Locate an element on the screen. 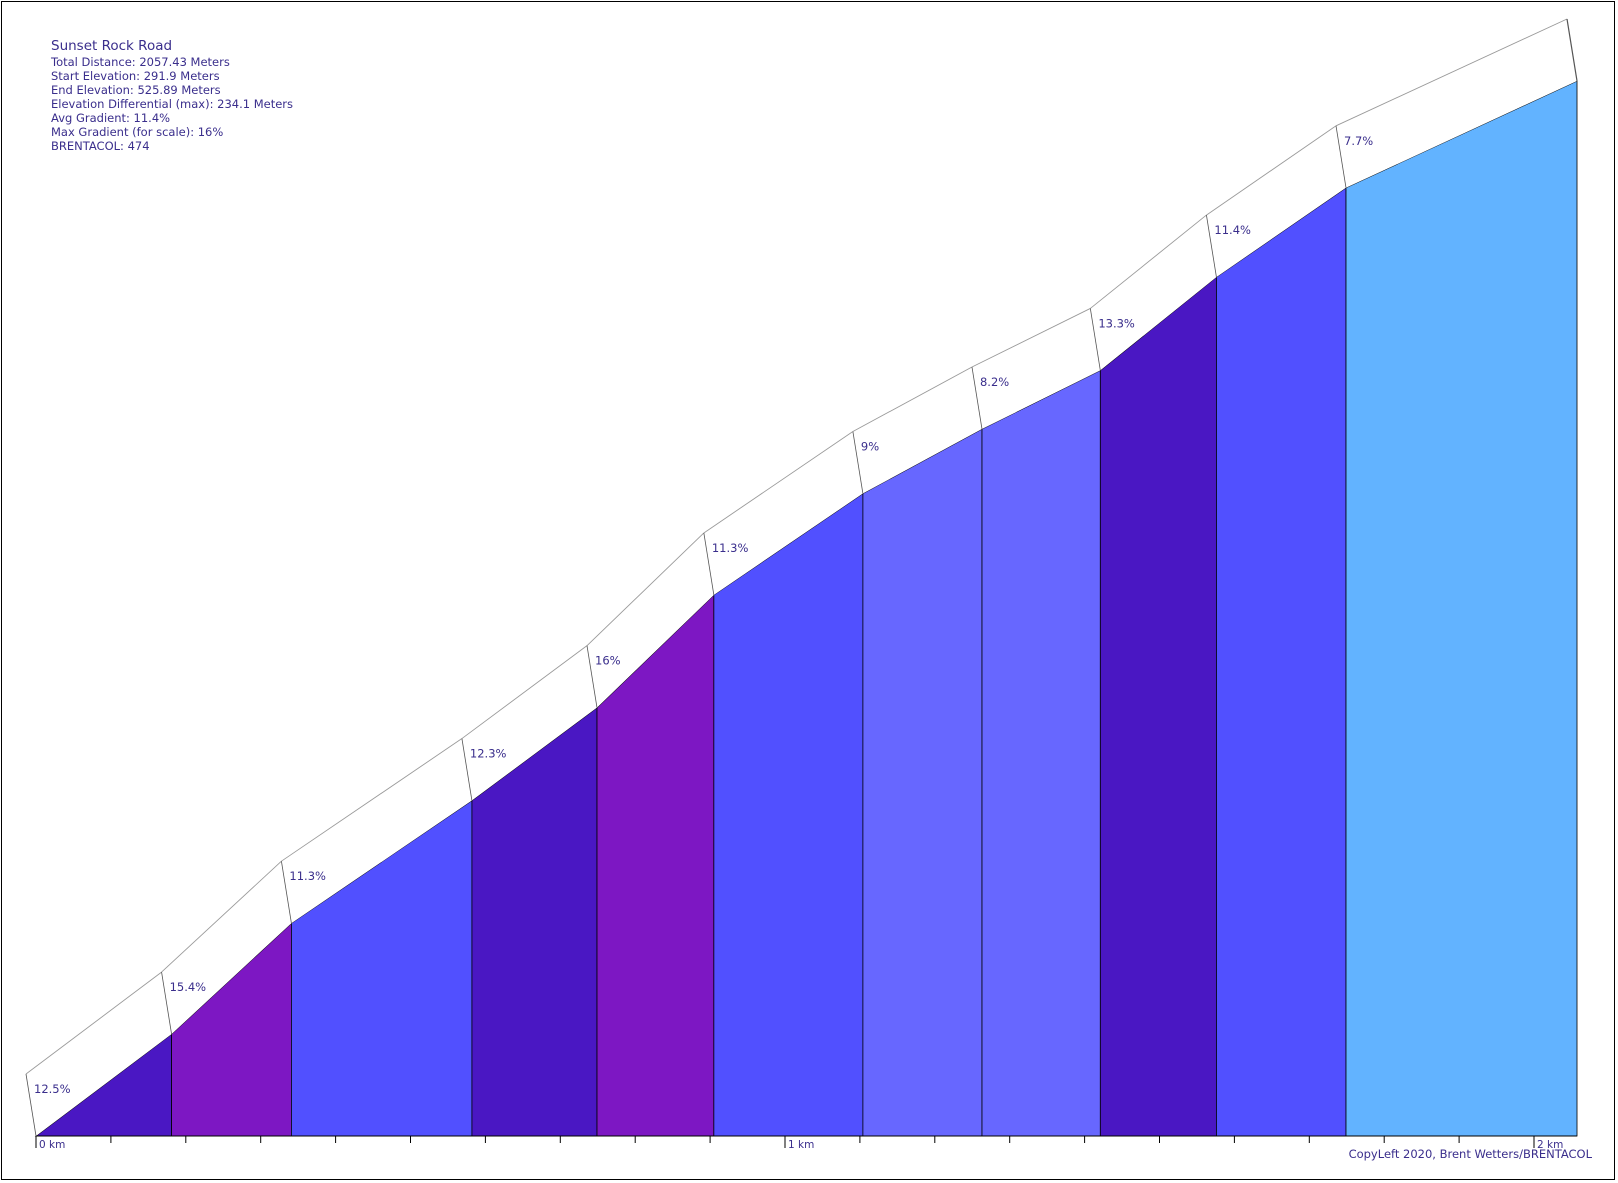 This screenshot has width=1618, height=1183. gradient-label: 13.3% is located at coordinates (1116, 323).